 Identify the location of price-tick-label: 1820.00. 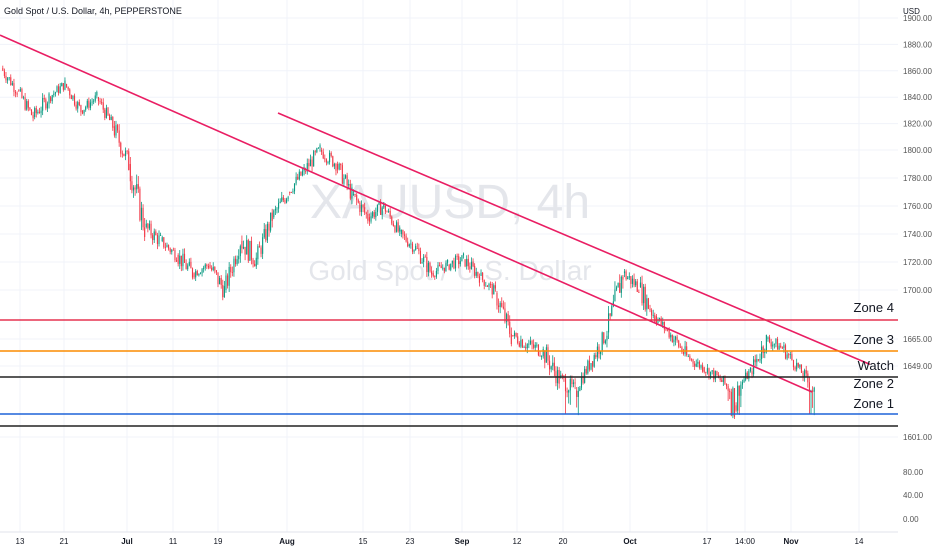
(917, 124).